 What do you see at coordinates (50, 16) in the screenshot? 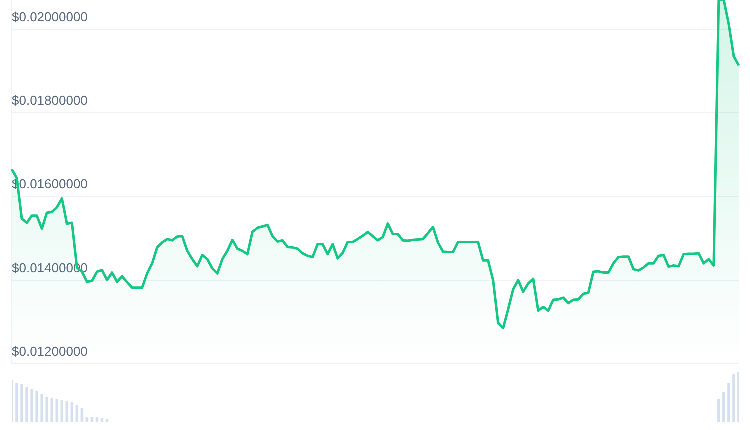
I see `y-tick-label: $0.02000000` at bounding box center [50, 16].